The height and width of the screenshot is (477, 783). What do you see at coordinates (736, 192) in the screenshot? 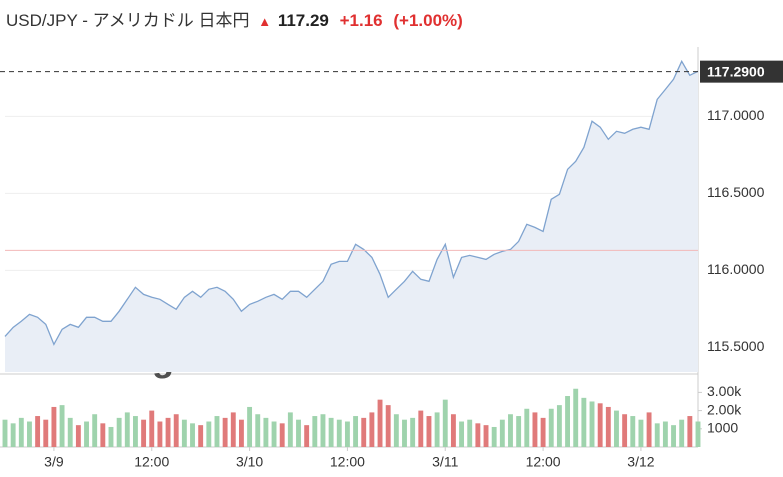
I see `y-tick-label: 116.5000` at bounding box center [736, 192].